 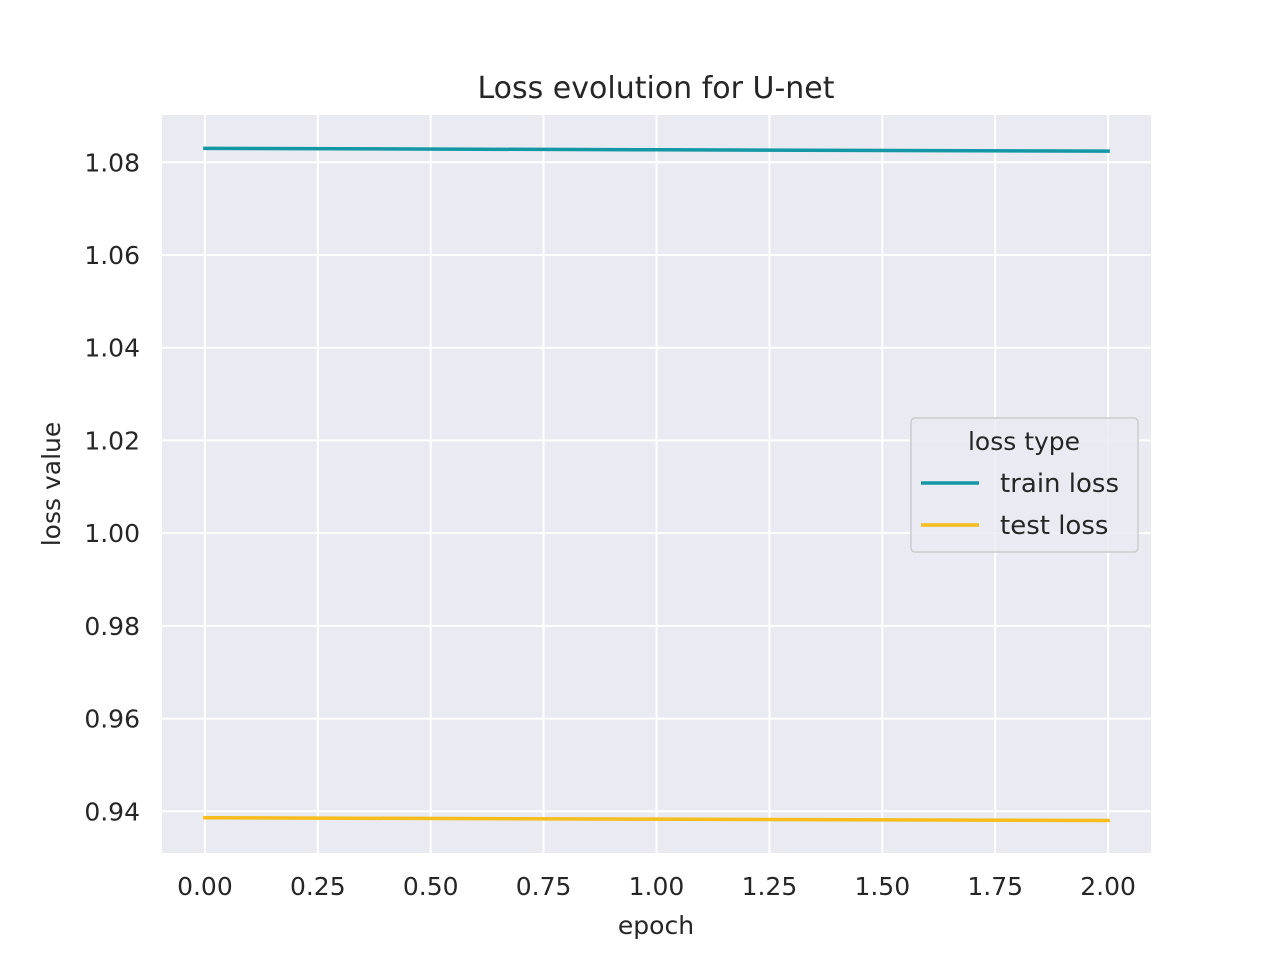 I want to click on y-tick-label: 1.06, so click(x=112, y=255).